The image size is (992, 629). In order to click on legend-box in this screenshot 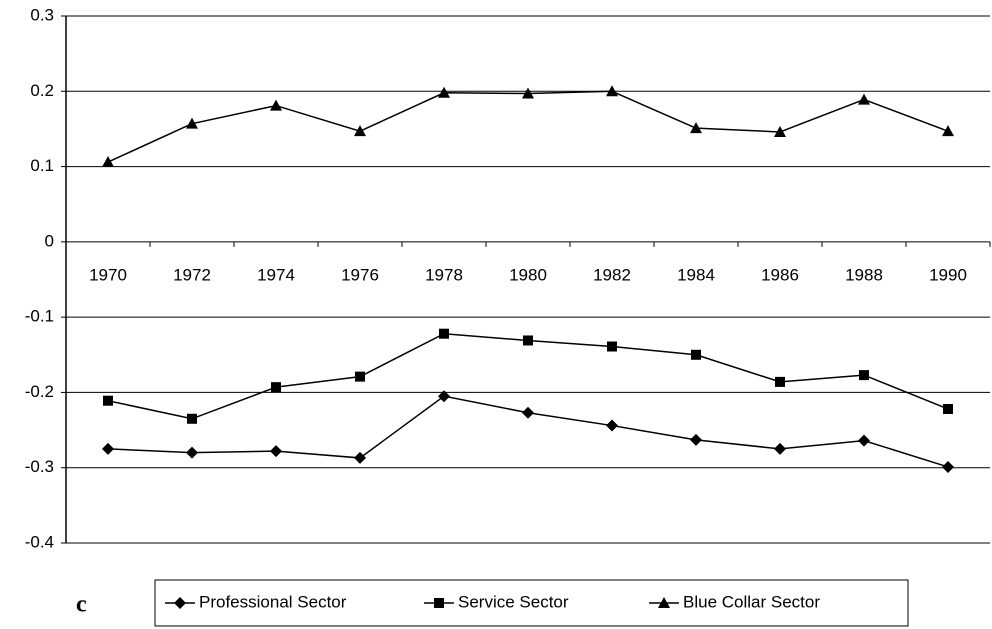, I will do `click(531, 603)`.